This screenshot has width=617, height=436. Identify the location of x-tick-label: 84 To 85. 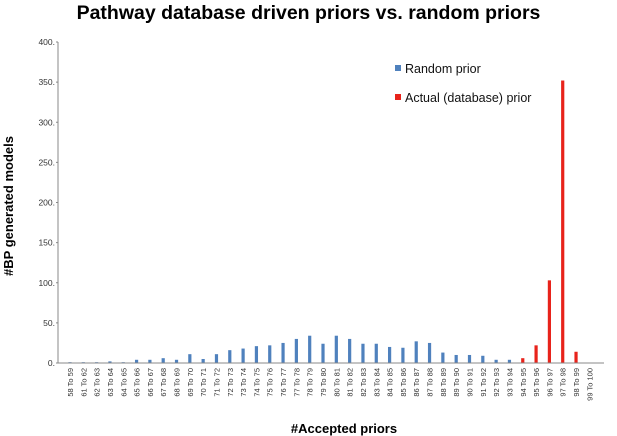
(390, 382).